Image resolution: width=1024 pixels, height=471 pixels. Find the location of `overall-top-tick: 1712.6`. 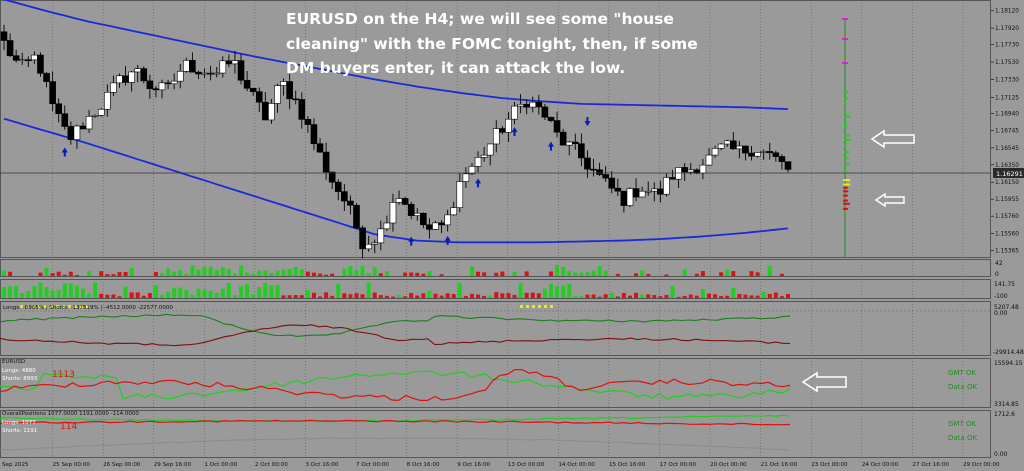

overall-top-tick: 1712.6 is located at coordinates (1004, 414).